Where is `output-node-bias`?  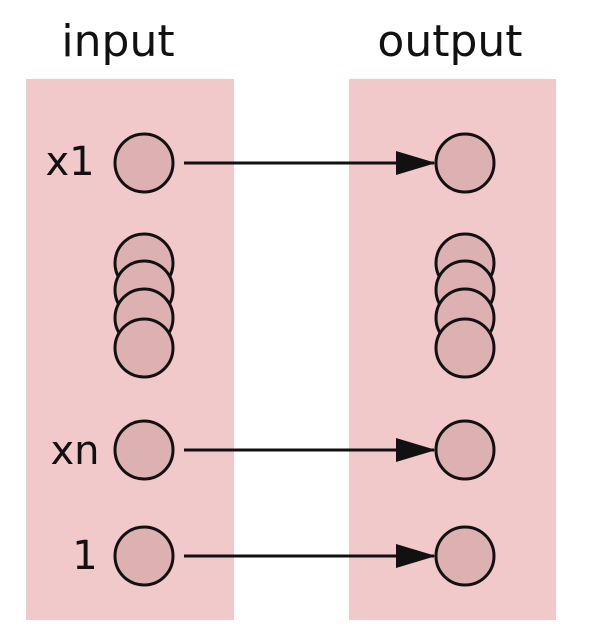 output-node-bias is located at coordinates (465, 556).